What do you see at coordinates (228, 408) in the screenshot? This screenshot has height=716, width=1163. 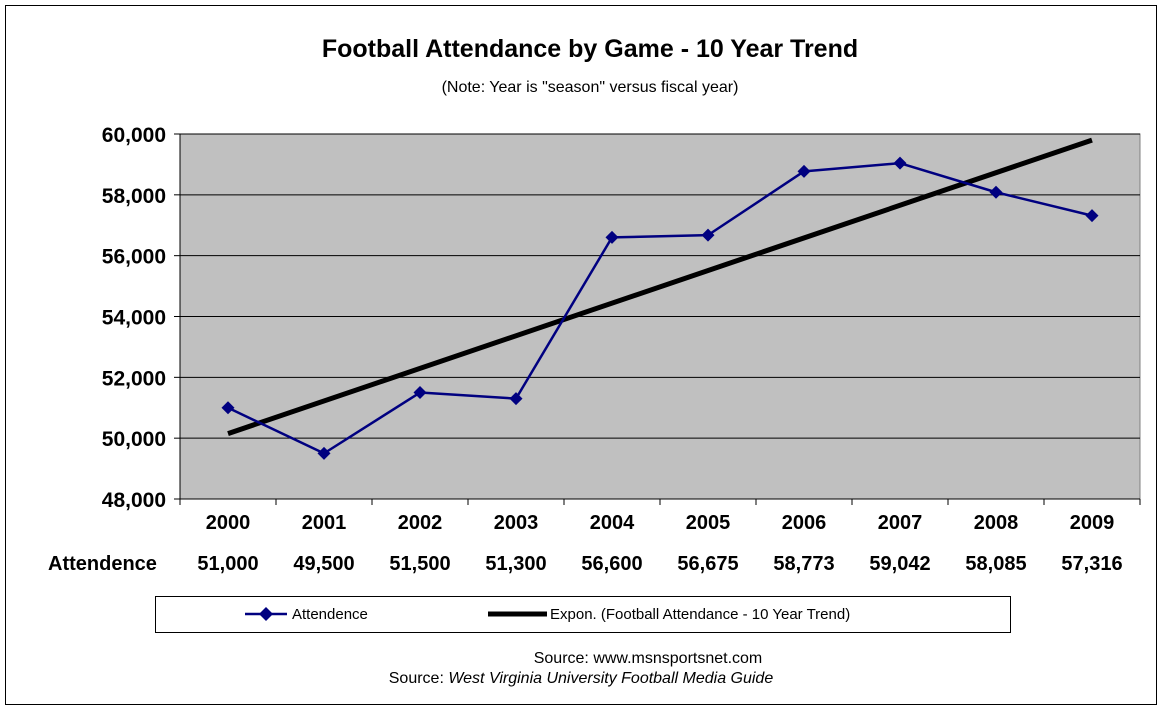 I see `data-point-2000` at bounding box center [228, 408].